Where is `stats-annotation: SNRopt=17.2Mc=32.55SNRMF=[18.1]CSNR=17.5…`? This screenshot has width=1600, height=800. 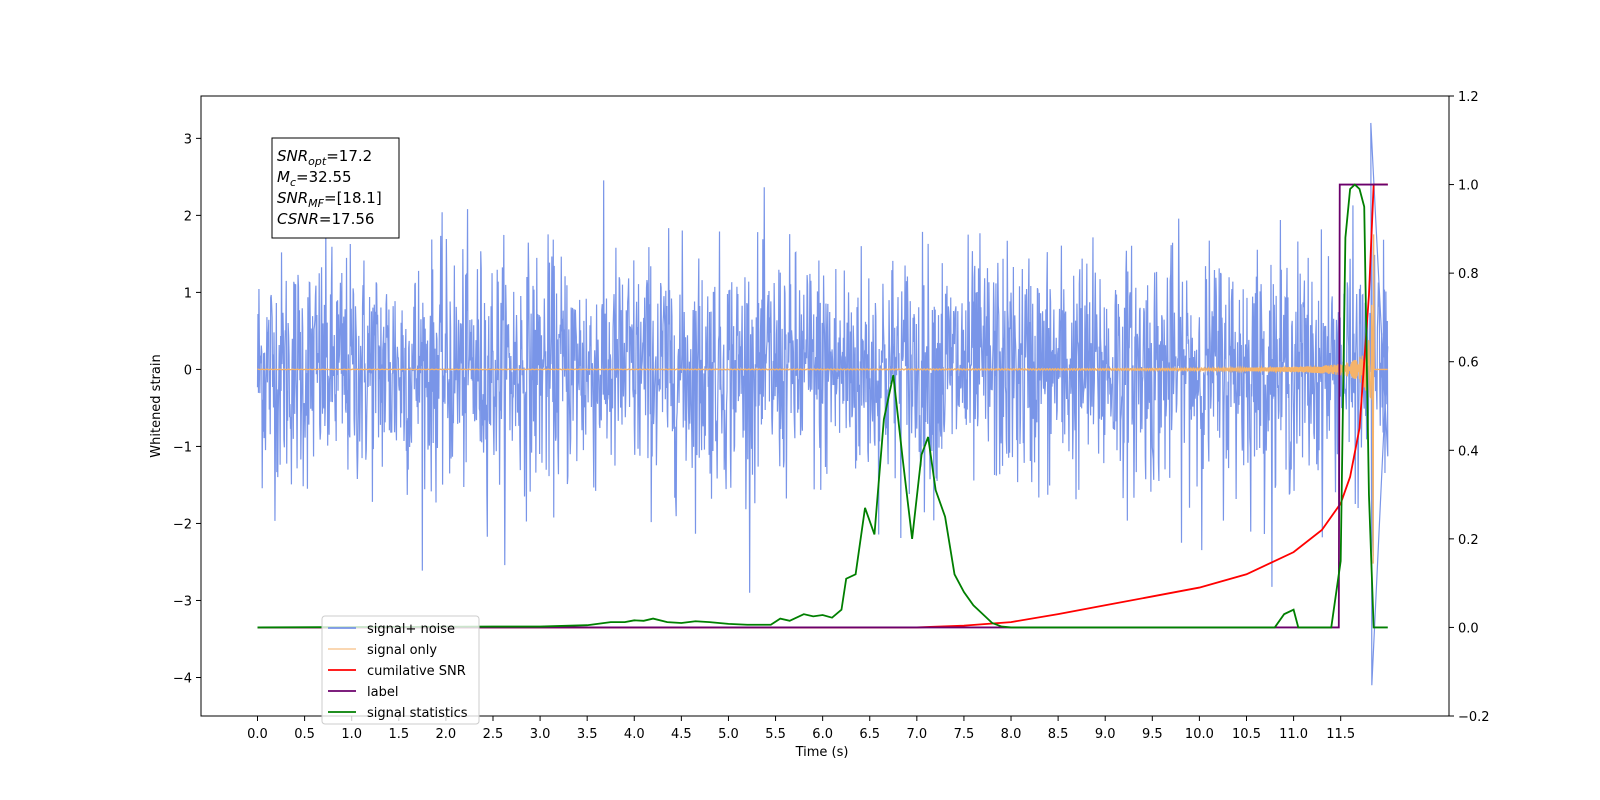
stats-annotation: SNRopt=17.2Mc=32.55SNRMF=[18.1]CSNR=17.5… is located at coordinates (335, 188).